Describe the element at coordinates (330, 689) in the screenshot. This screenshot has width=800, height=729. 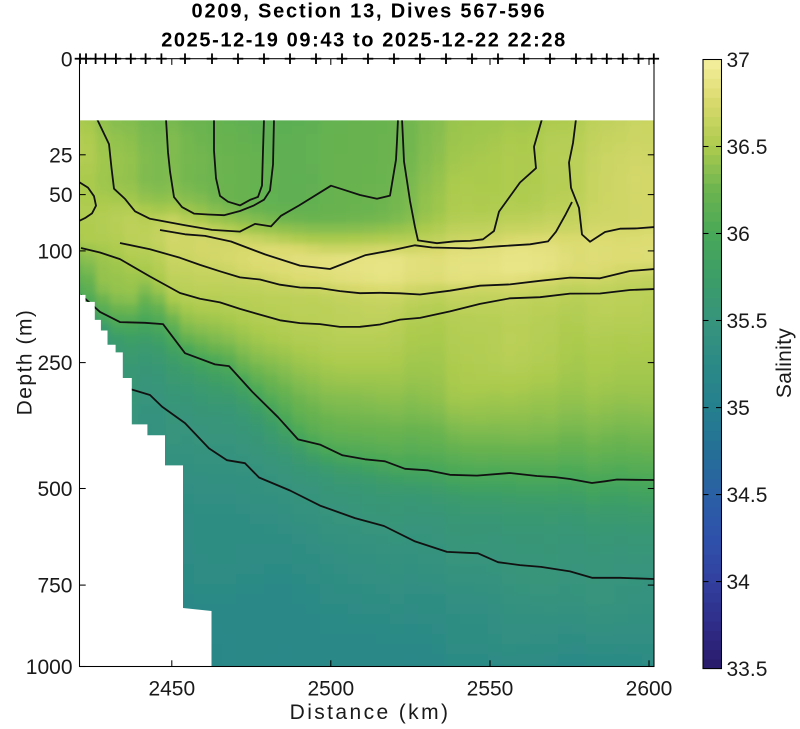
I see `svg-text: 2500` at that location.